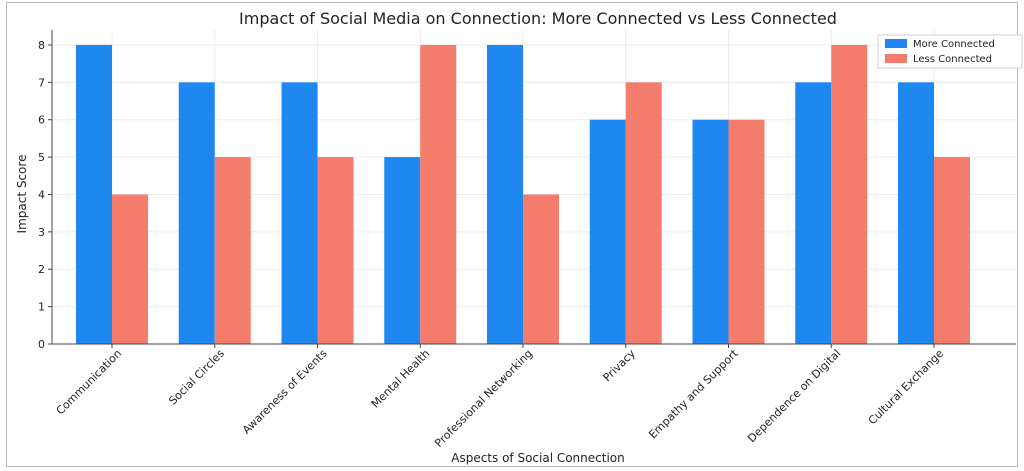 Image resolution: width=1024 pixels, height=471 pixels. What do you see at coordinates (196, 213) in the screenshot?
I see `bar-more-connected-social-circles` at bounding box center [196, 213].